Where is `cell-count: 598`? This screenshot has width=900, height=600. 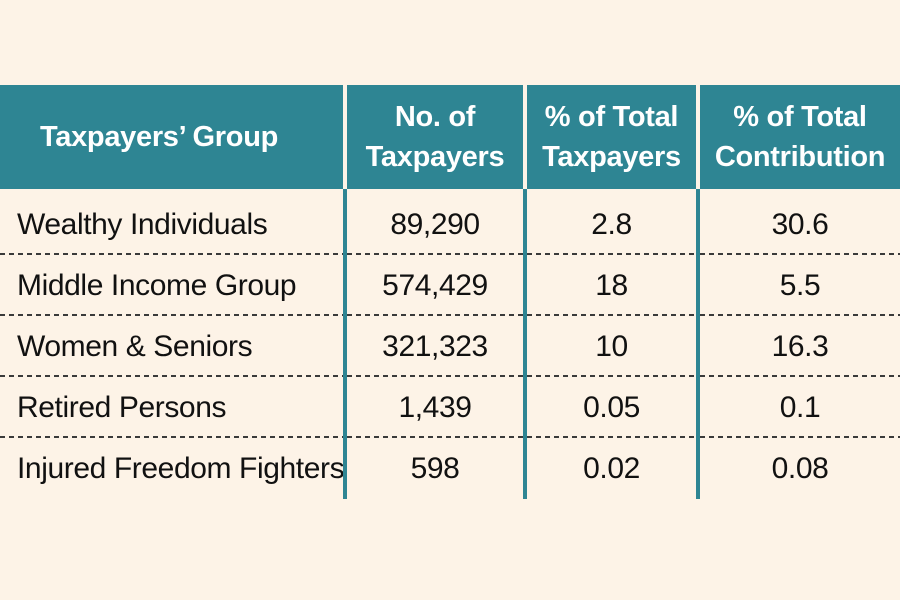
cell-count: 598 is located at coordinates (433, 468).